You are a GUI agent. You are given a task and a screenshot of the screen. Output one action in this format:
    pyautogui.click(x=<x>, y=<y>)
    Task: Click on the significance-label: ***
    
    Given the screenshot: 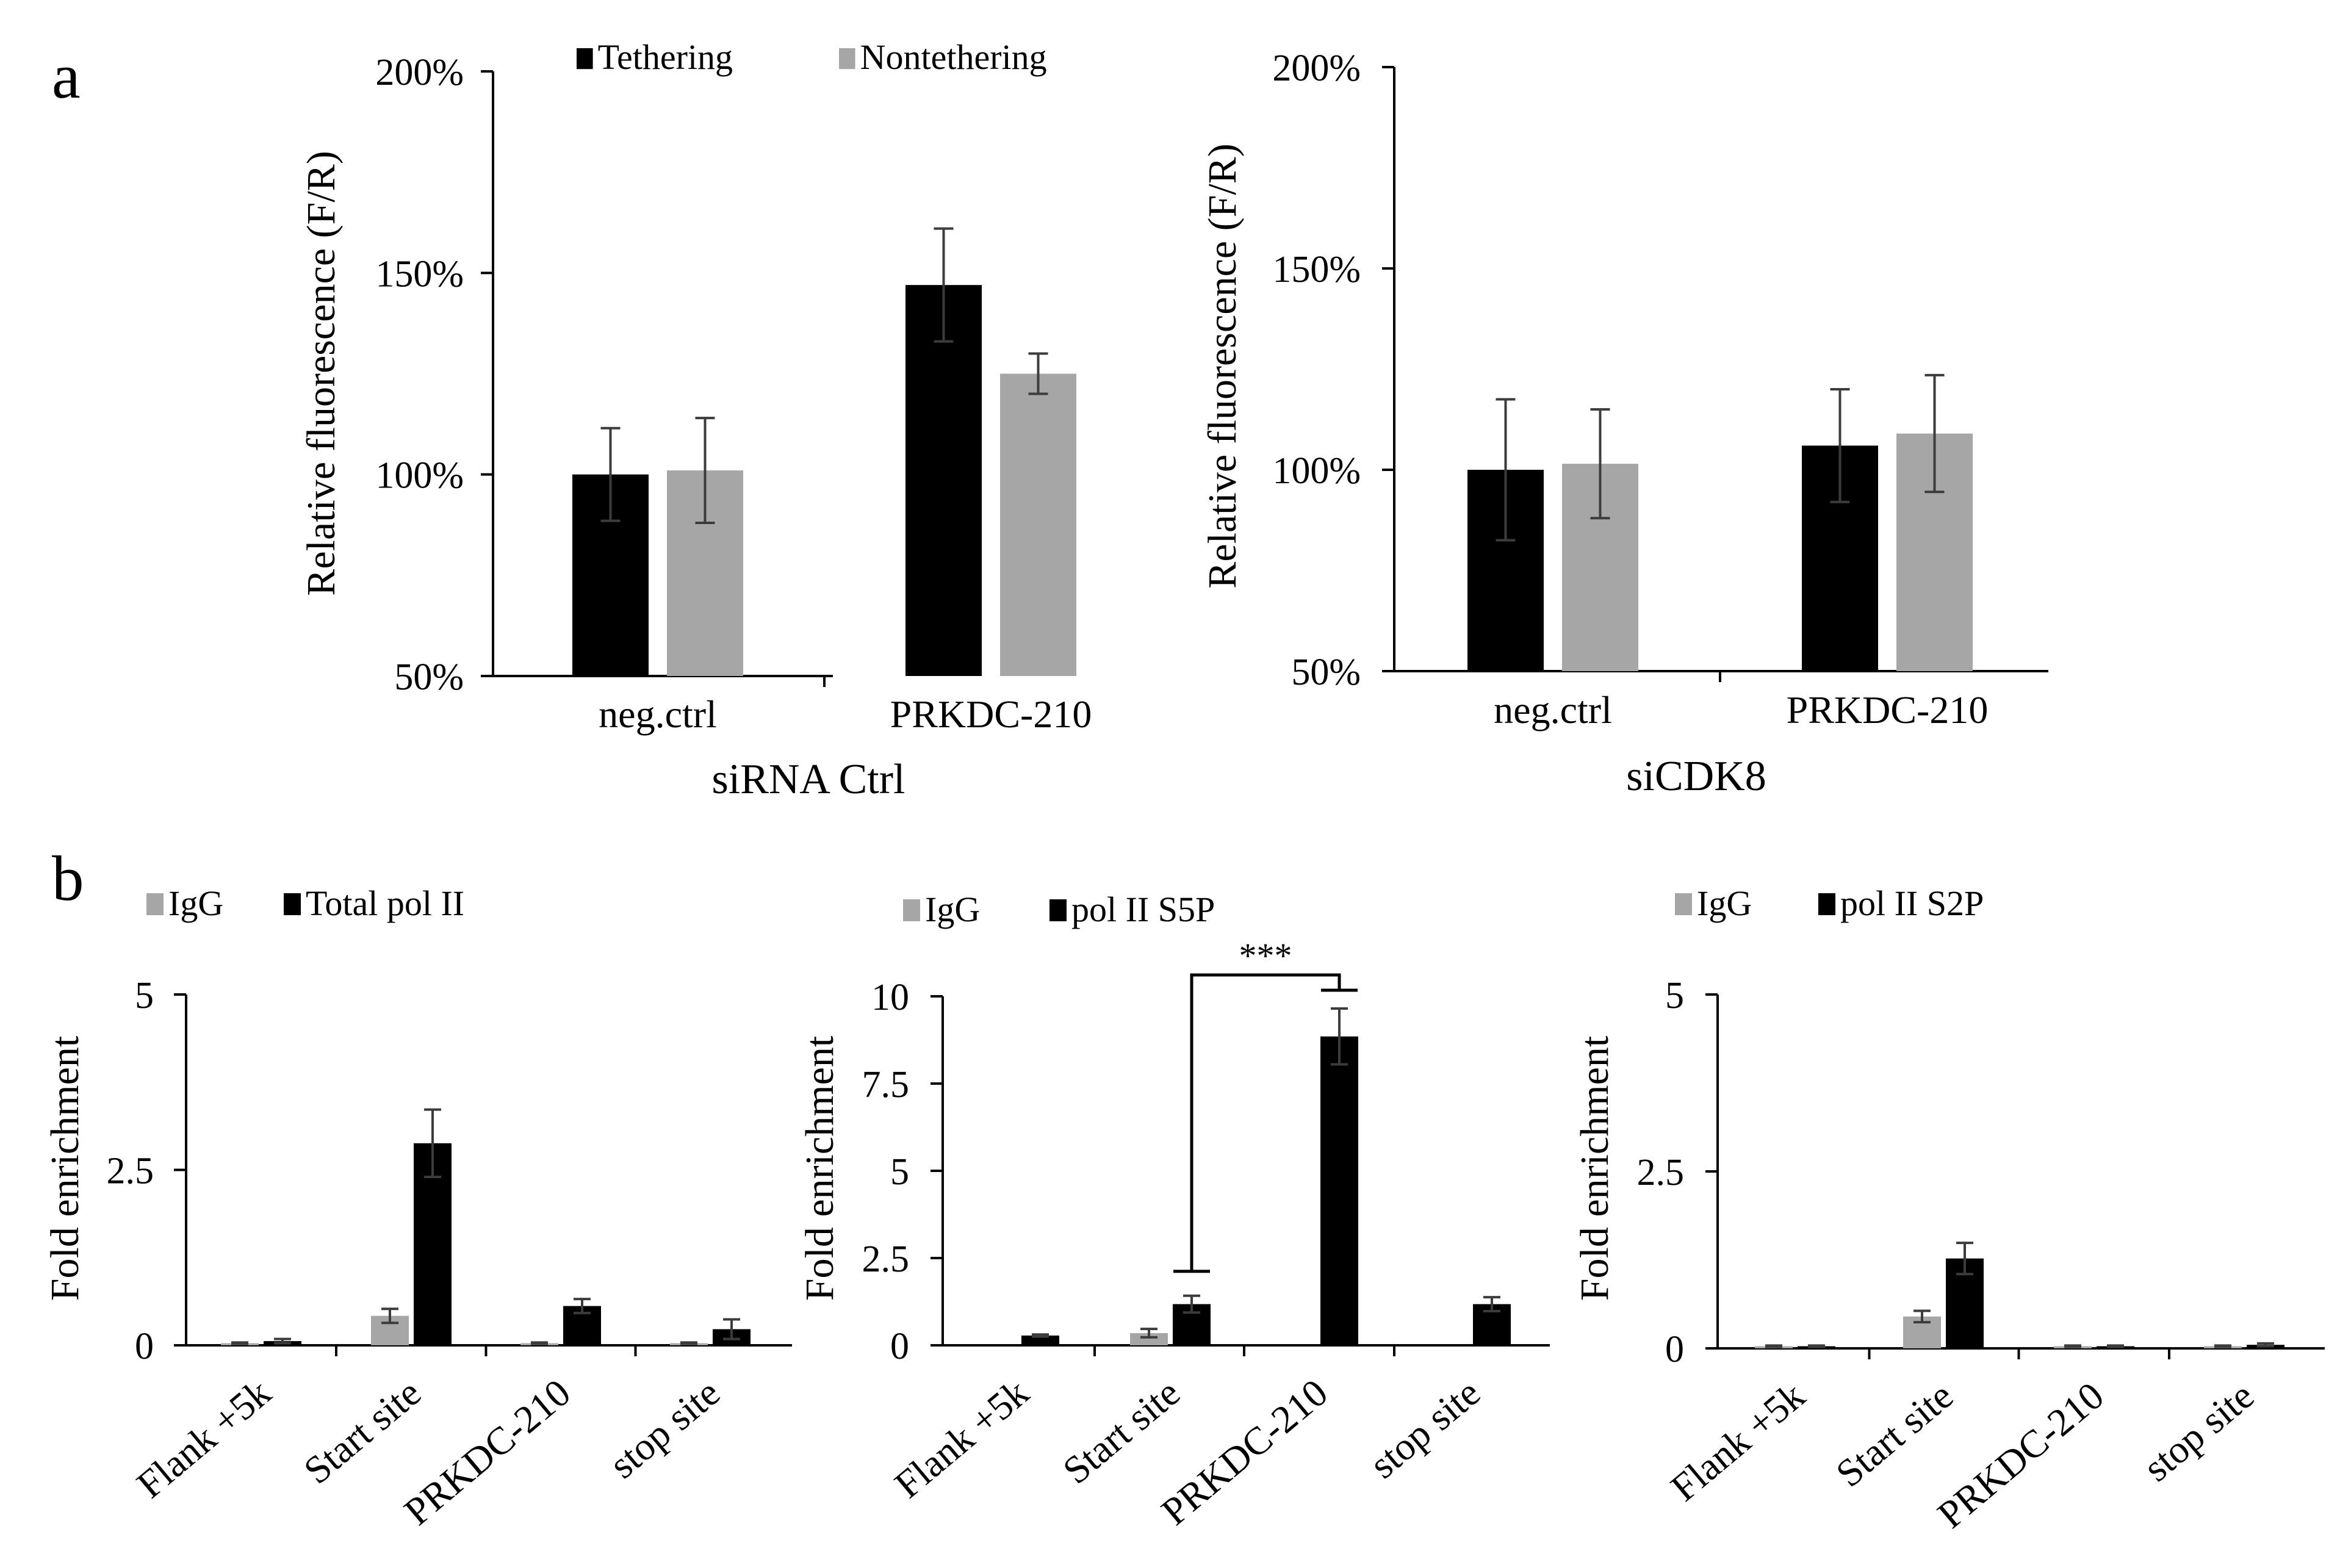 What is the action you would take?
    pyautogui.click(x=1265, y=956)
    